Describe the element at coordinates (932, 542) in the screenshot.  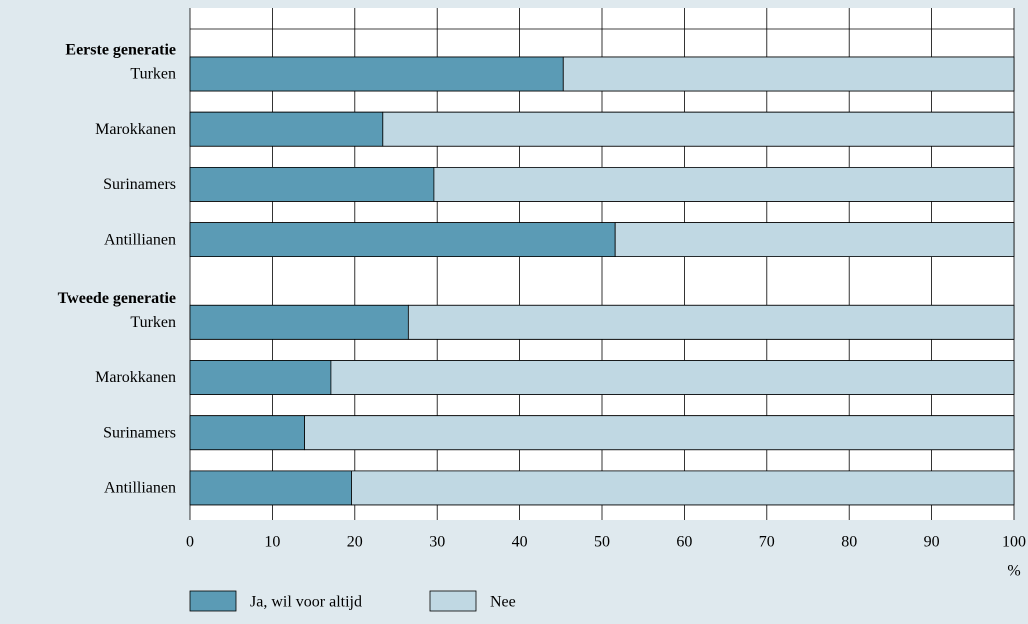
I see `x-tick-label: 90` at that location.